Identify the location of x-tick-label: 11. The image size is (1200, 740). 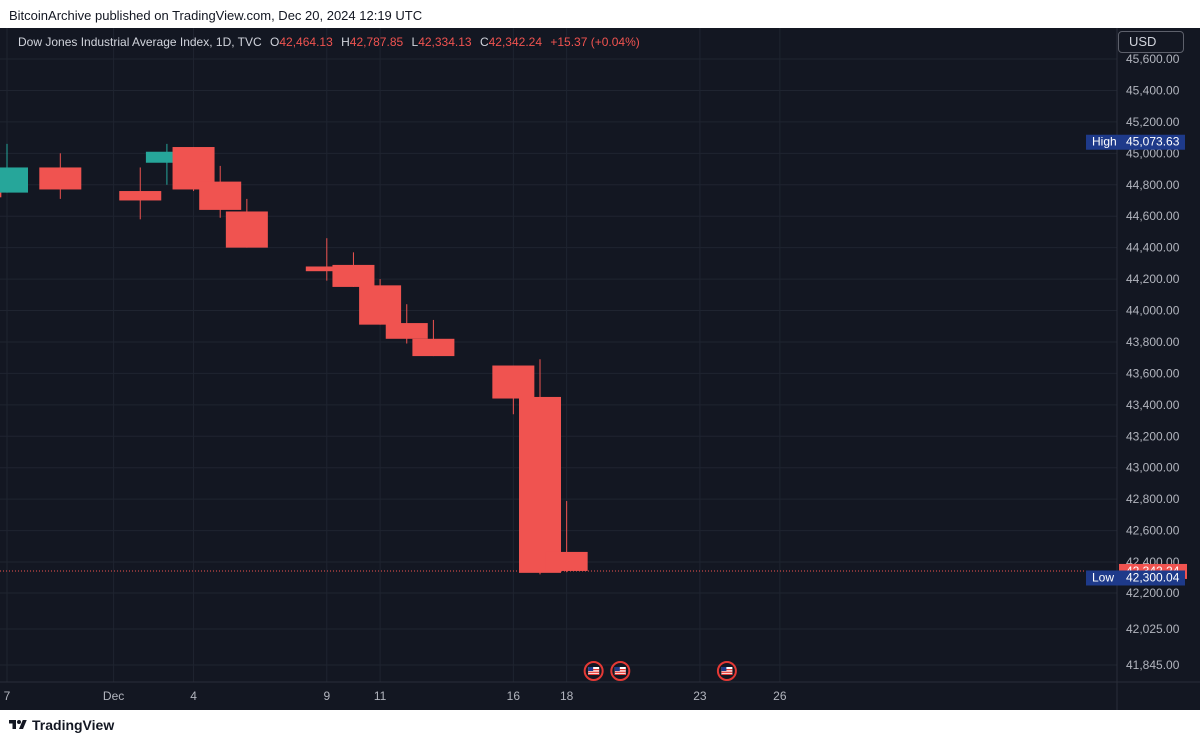
(380, 696).